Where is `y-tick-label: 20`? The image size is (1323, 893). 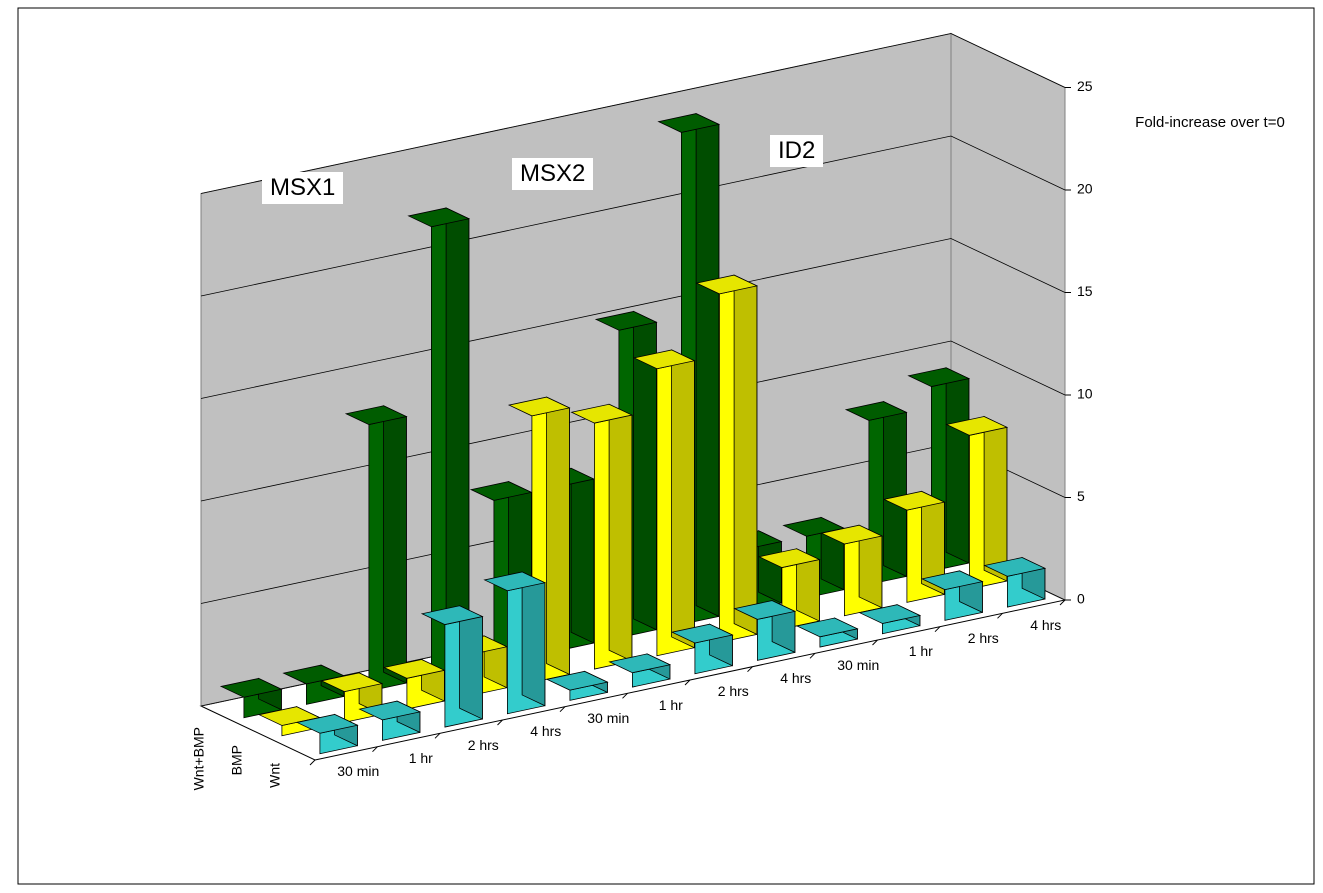
y-tick-label: 20 is located at coordinates (1085, 189).